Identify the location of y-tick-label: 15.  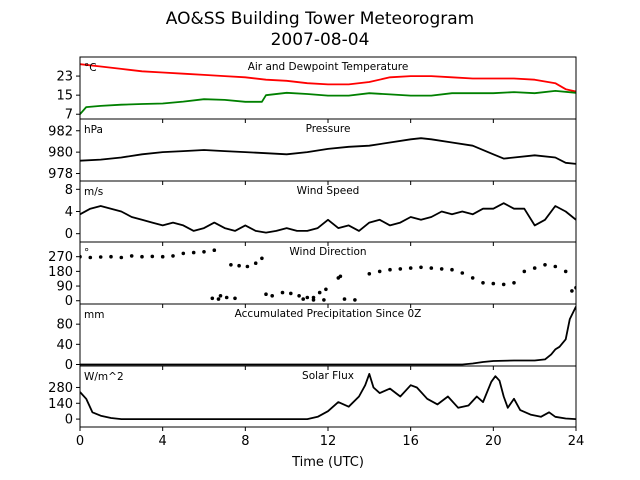
(64, 96).